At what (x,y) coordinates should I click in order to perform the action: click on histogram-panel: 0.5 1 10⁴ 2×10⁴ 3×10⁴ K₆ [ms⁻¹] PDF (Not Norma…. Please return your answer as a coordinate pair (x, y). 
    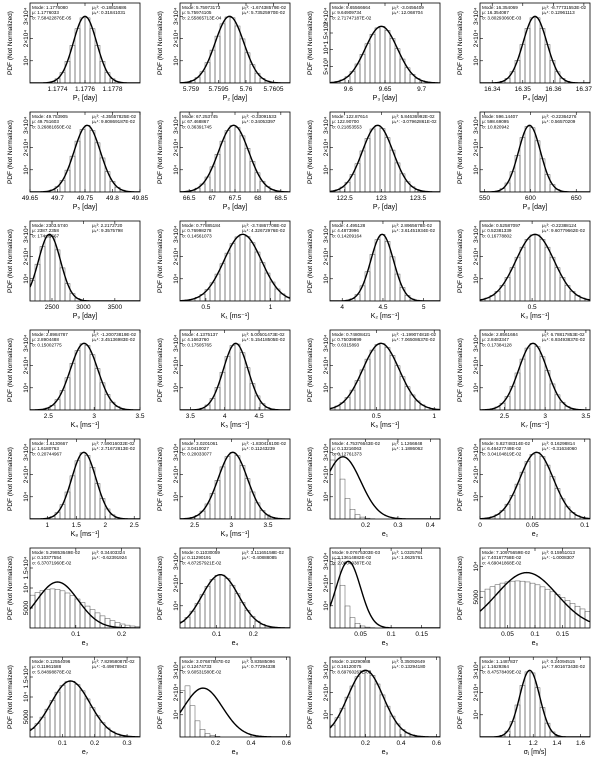
    Looking at the image, I should click on (375, 381).